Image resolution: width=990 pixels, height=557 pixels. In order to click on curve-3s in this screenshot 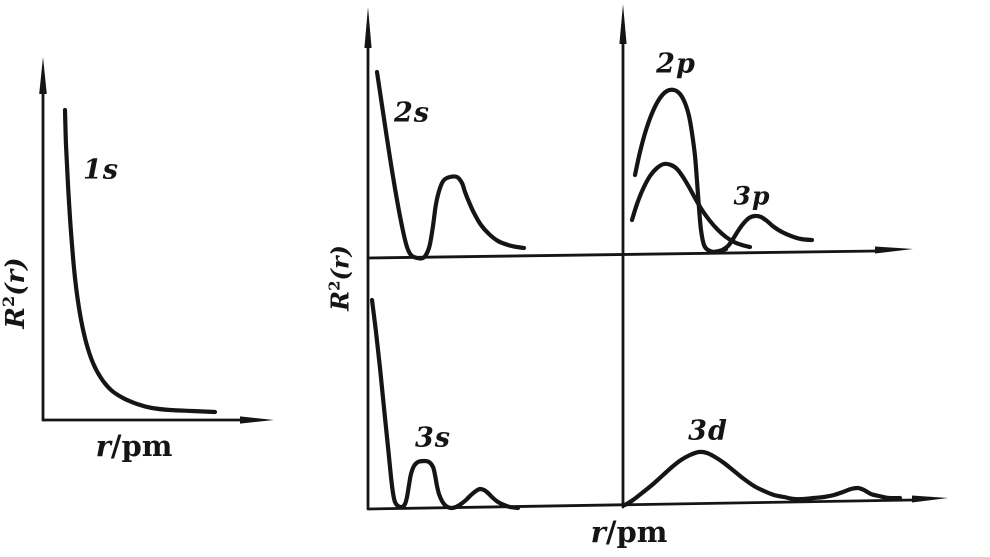, I will do `click(445, 404)`.